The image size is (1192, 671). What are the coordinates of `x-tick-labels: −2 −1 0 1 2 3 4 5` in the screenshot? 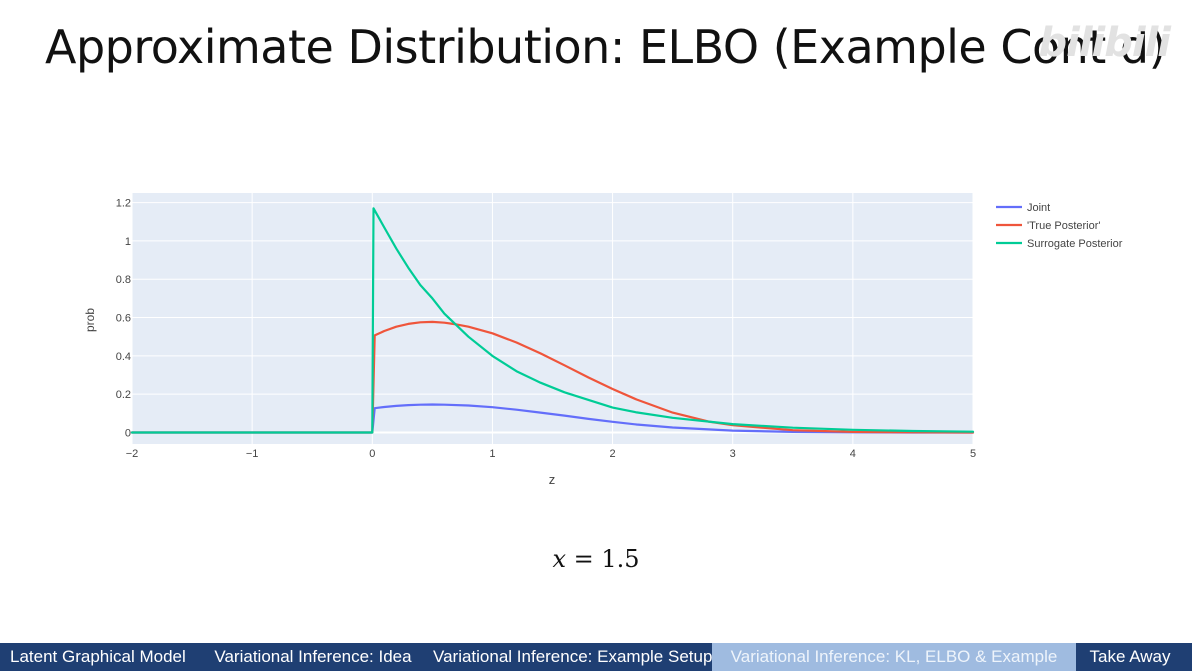 It's located at (551, 454).